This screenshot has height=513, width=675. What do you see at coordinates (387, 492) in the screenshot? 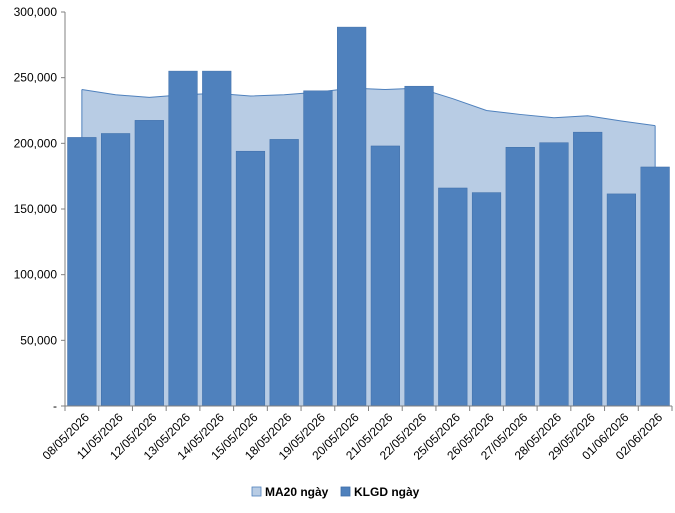
I see `legend-label-klgd: KLGD ngày` at bounding box center [387, 492].